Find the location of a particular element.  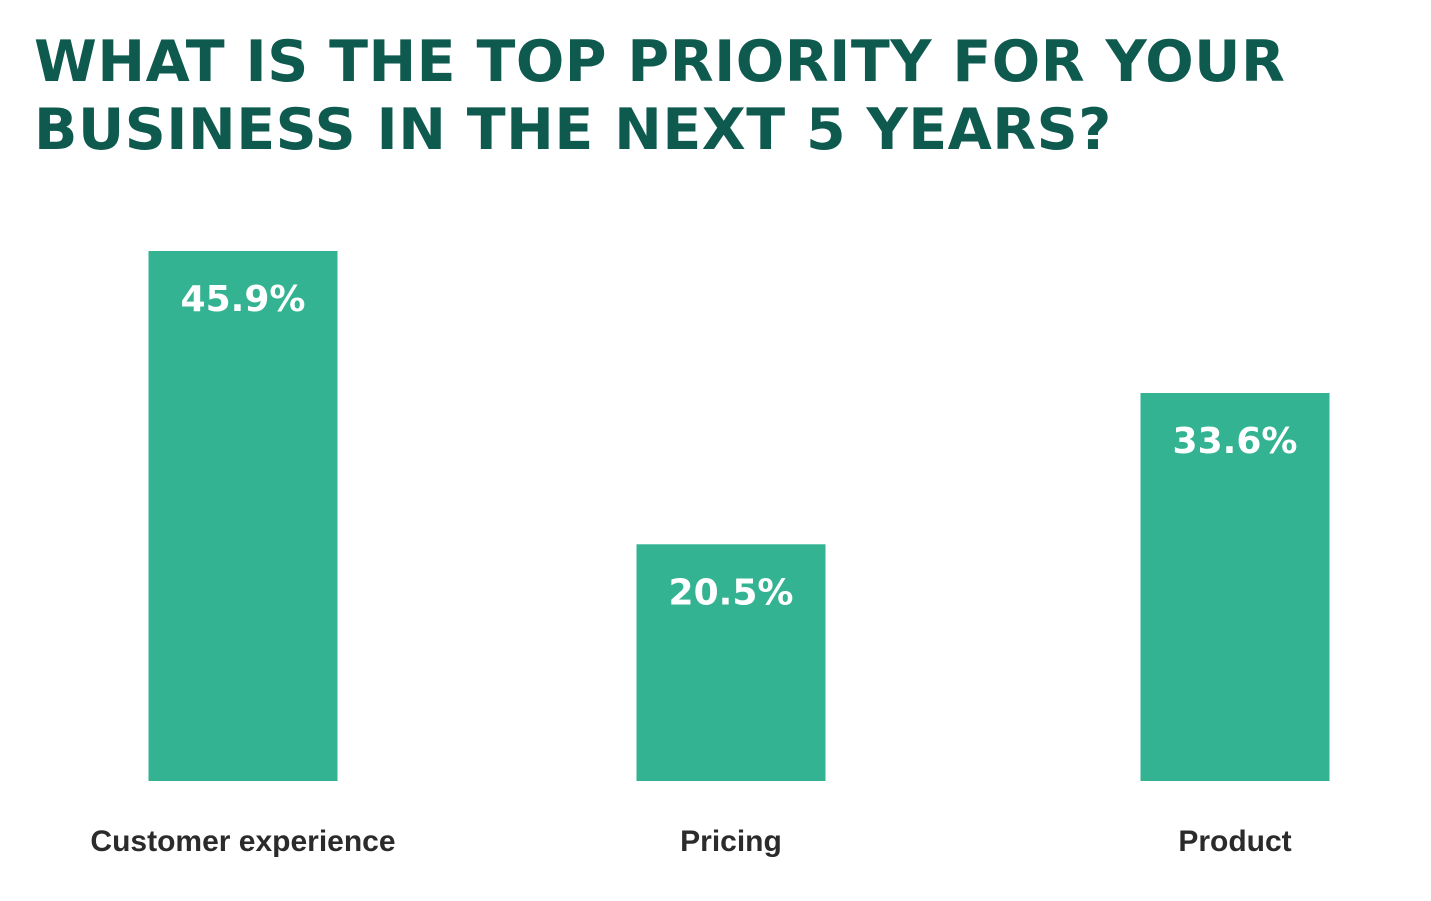

category-label-2: Product is located at coordinates (1234, 841).